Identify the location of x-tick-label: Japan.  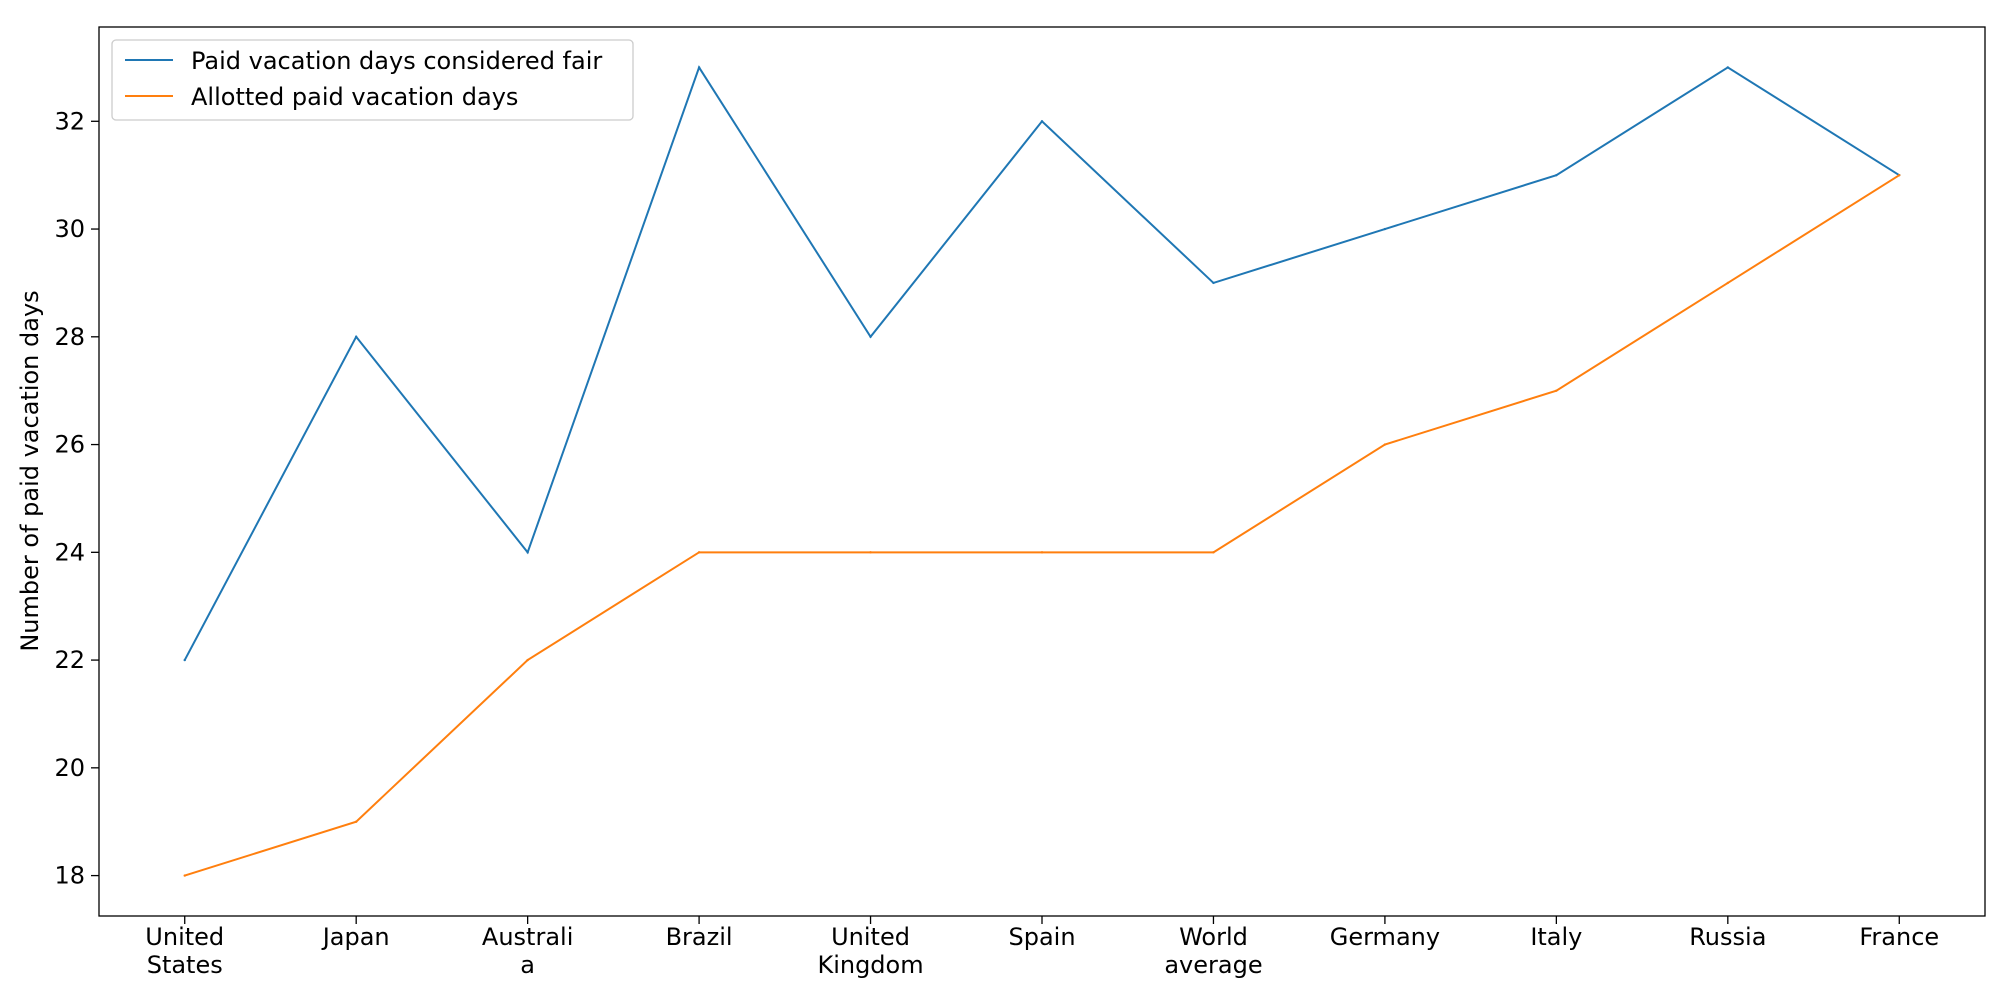
(355, 937).